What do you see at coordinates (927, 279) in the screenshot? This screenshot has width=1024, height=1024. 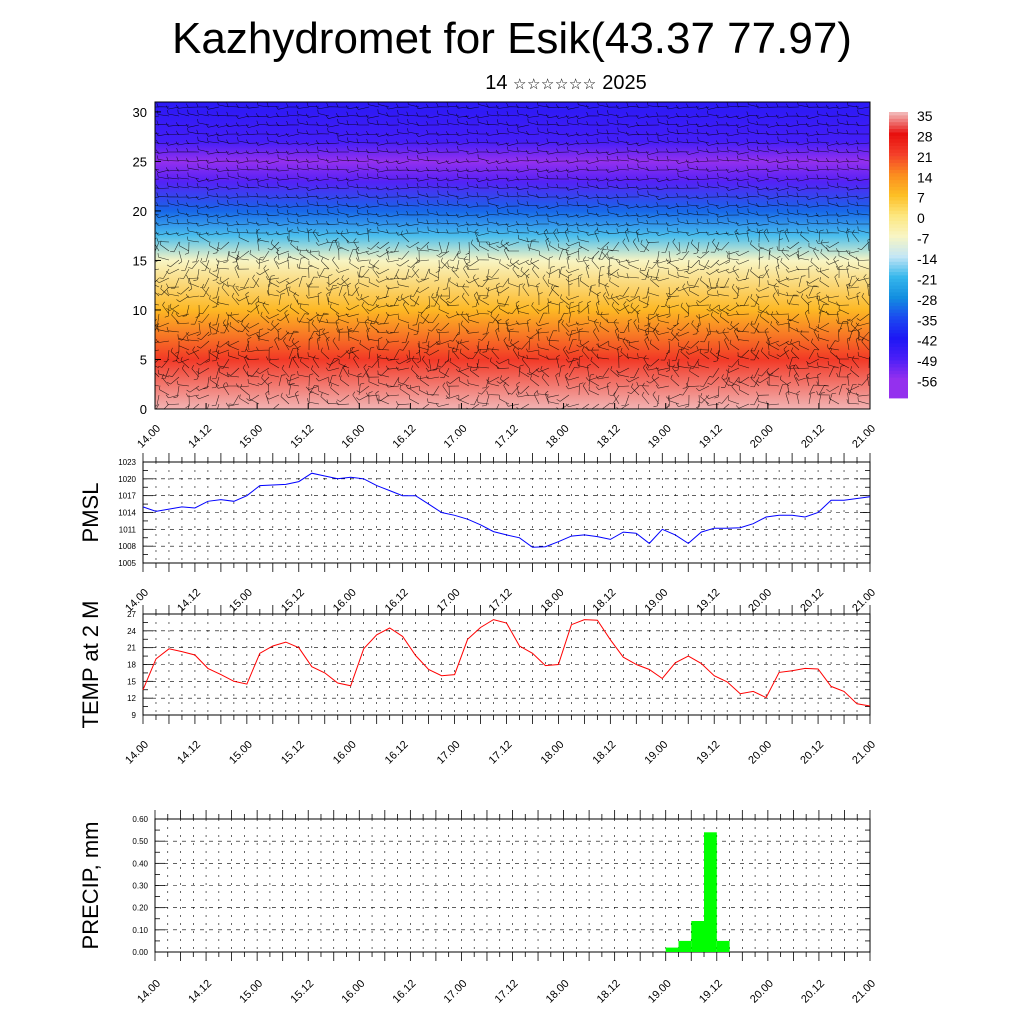 I see `colorbar-label: -21` at bounding box center [927, 279].